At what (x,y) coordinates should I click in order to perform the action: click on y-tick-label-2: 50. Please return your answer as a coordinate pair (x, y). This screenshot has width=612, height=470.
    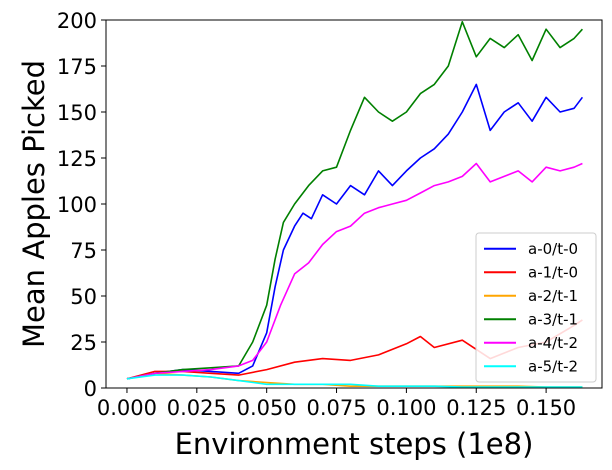
    Looking at the image, I should click on (83, 297).